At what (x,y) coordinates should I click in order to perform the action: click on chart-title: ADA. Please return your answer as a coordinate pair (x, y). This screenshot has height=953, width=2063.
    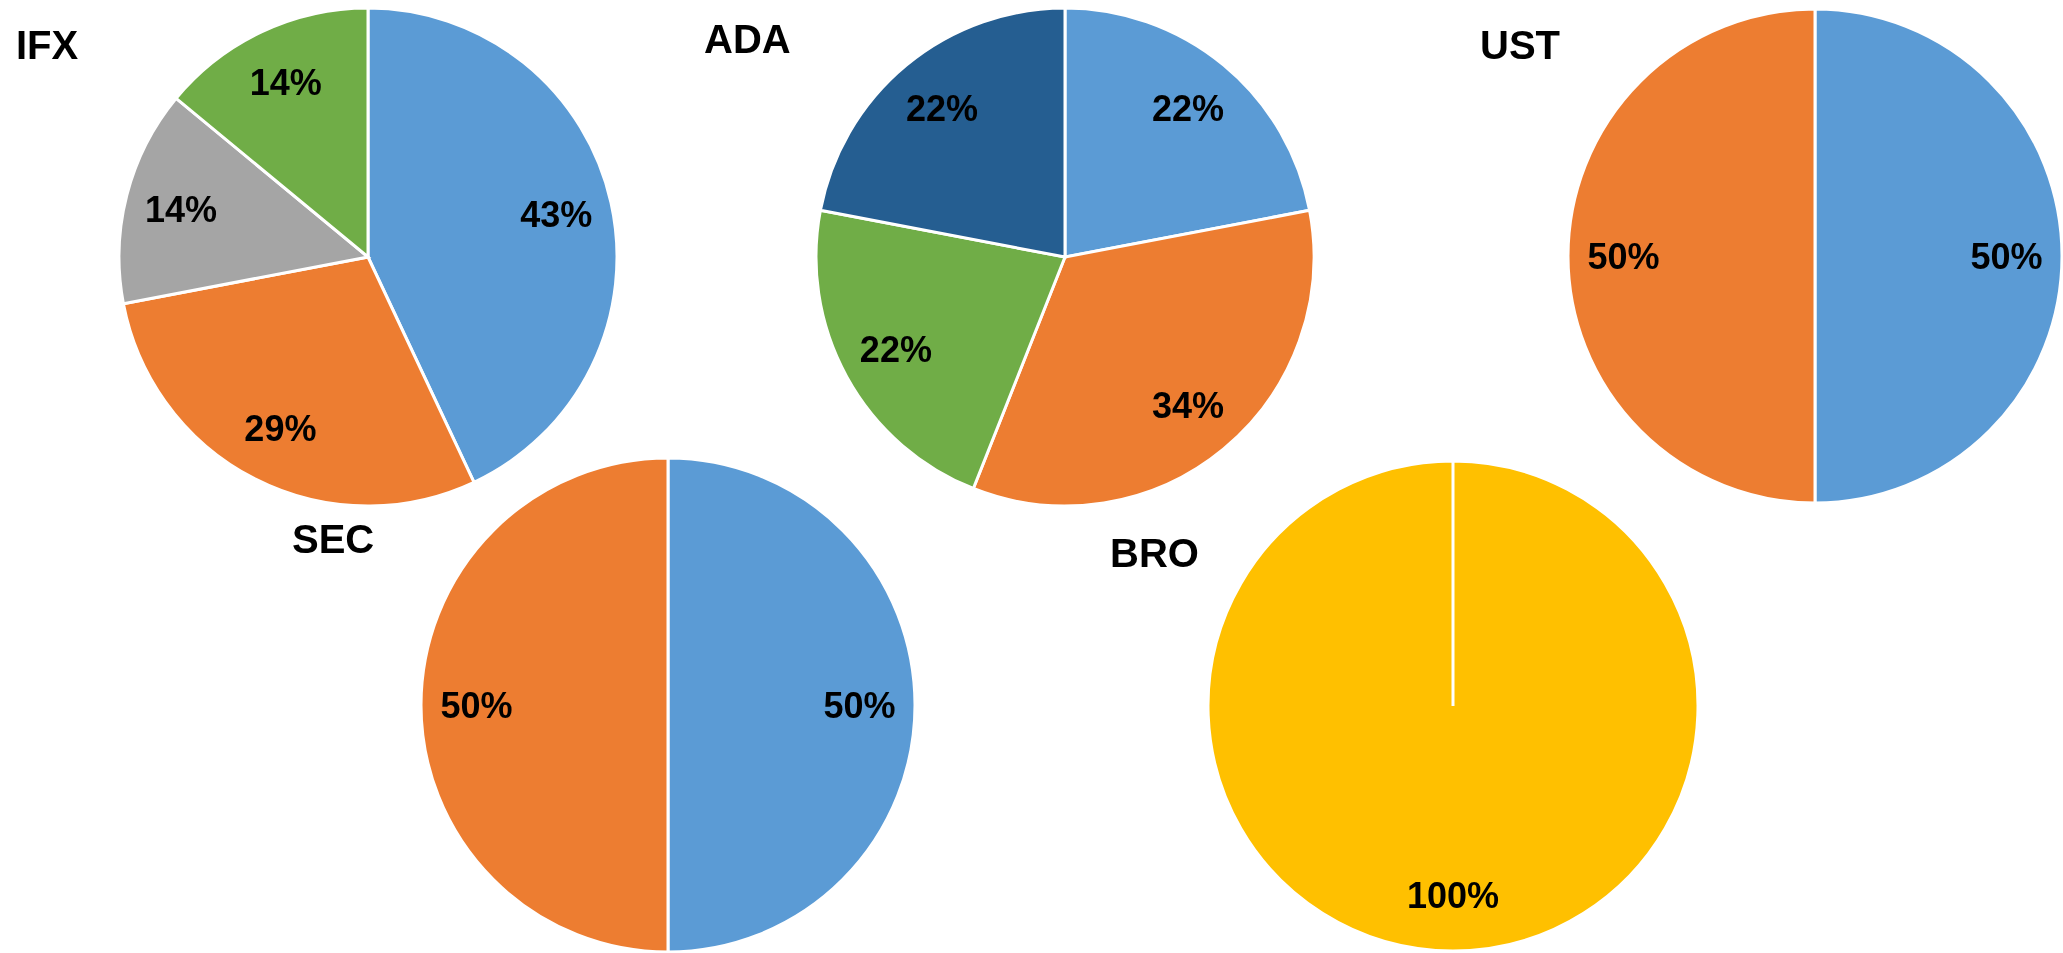
    Looking at the image, I should click on (747, 39).